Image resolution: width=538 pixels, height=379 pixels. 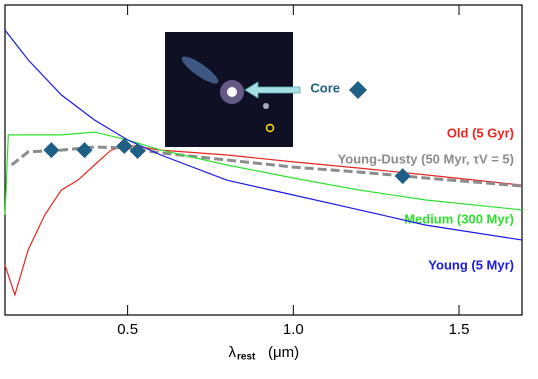 I want to click on legend-marker, so click(x=358, y=90).